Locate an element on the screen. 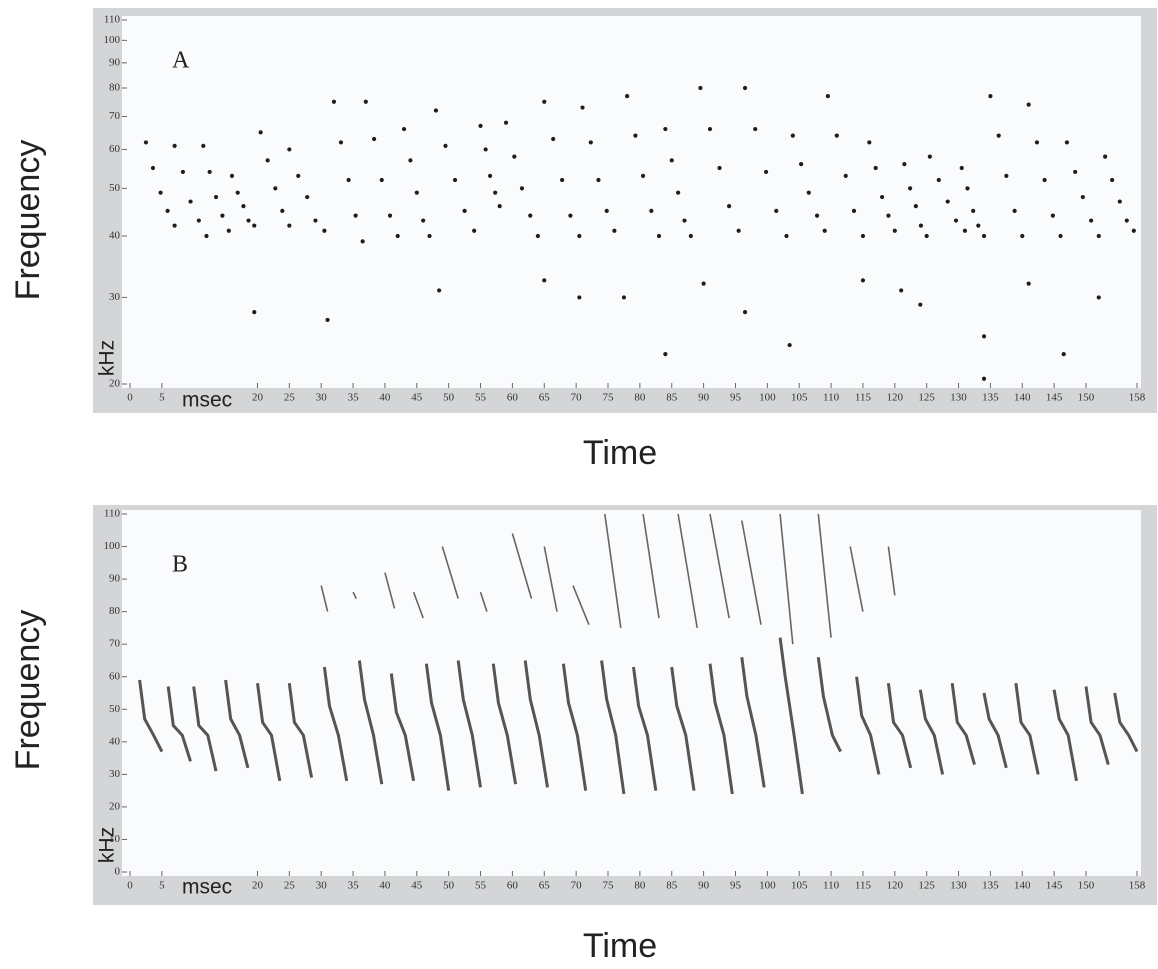 Image resolution: width=1158 pixels, height=969 pixels. x-tick-label: 90 is located at coordinates (704, 886).